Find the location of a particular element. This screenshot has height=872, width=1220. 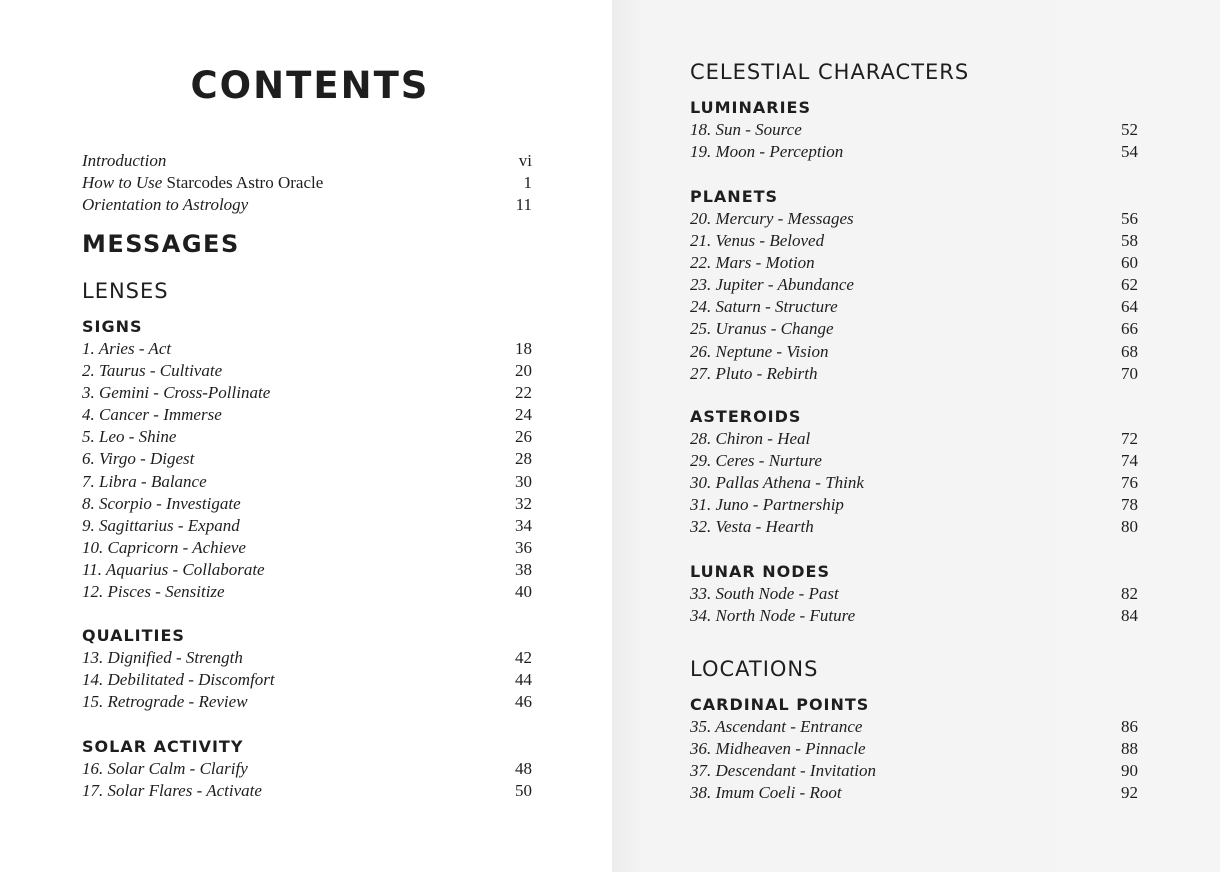

contents-title: CONTENTS is located at coordinates (310, 85).